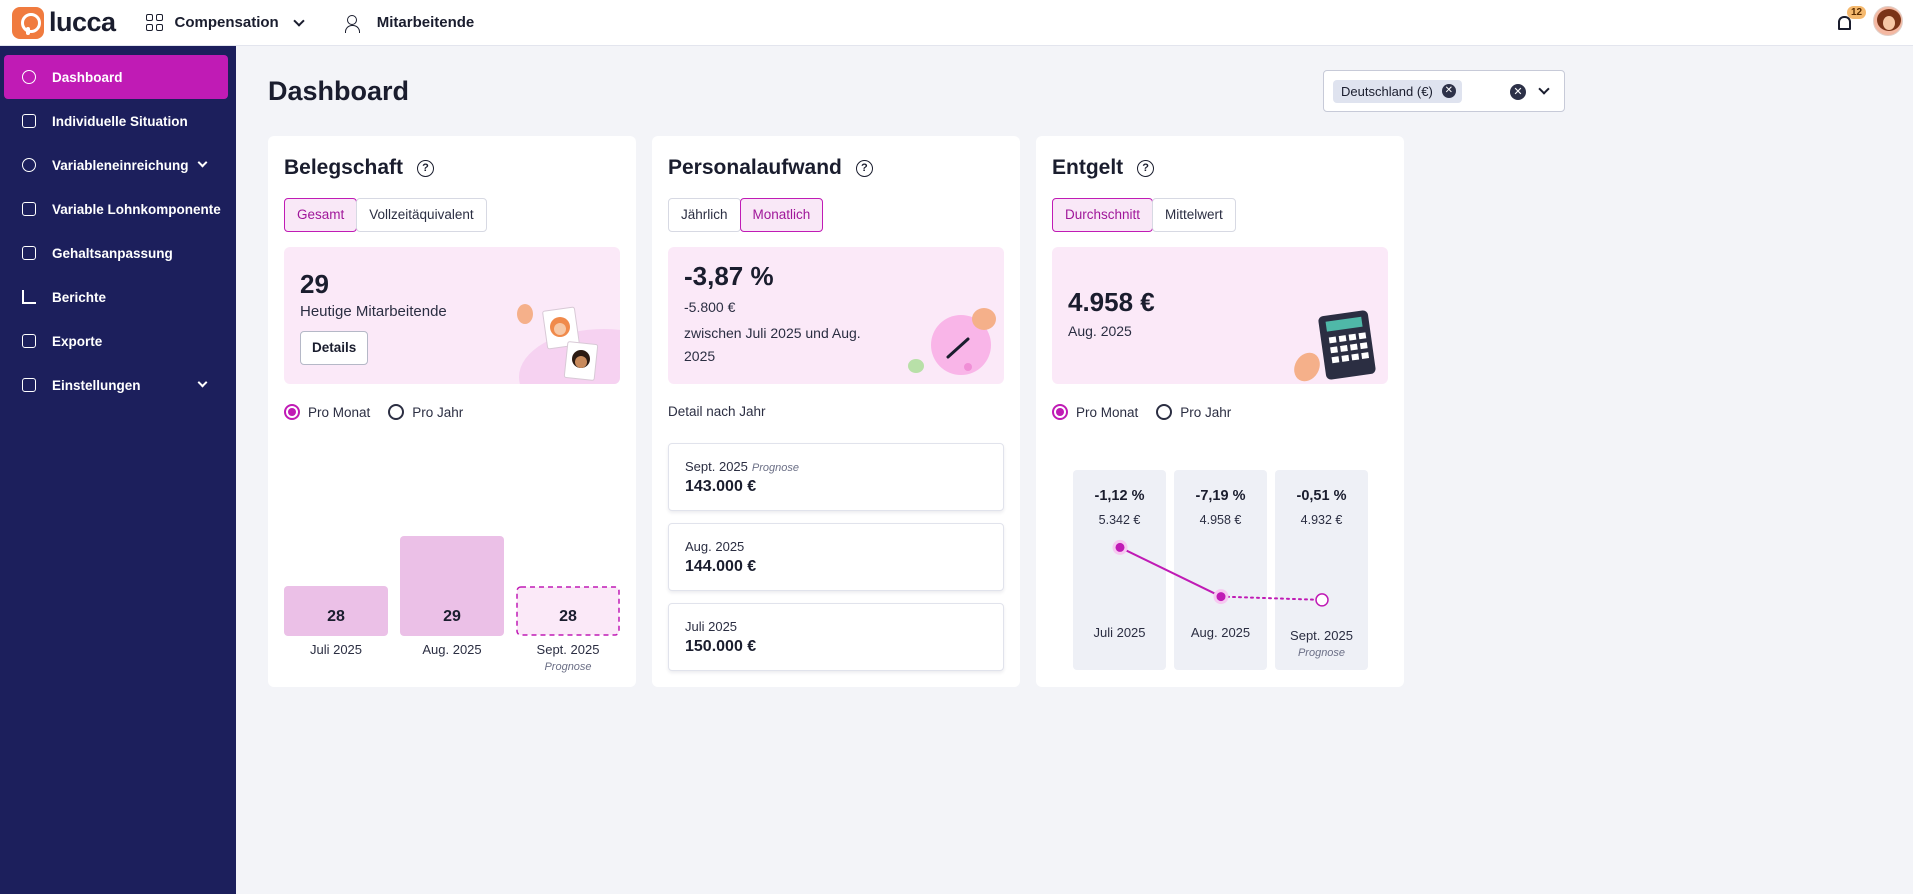  What do you see at coordinates (452, 649) in the screenshot?
I see `bar-category-label: Aug. 2025` at bounding box center [452, 649].